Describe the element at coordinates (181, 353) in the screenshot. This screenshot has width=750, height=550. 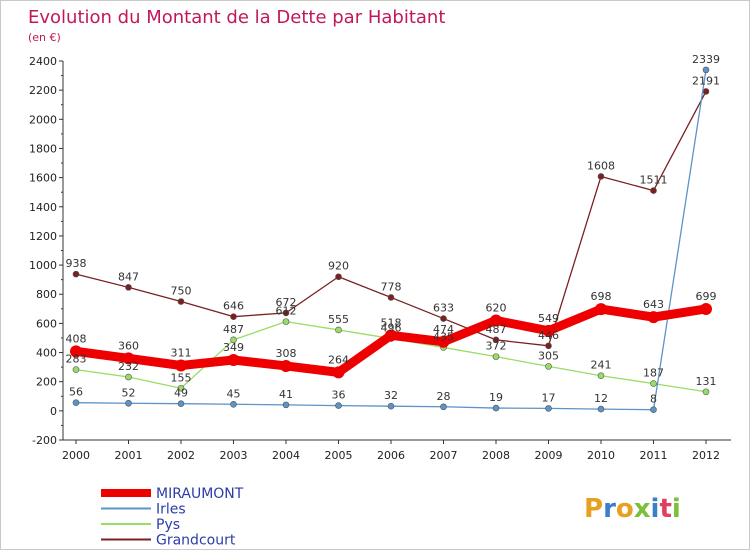
I see `data-label-miraumont: 311` at that location.